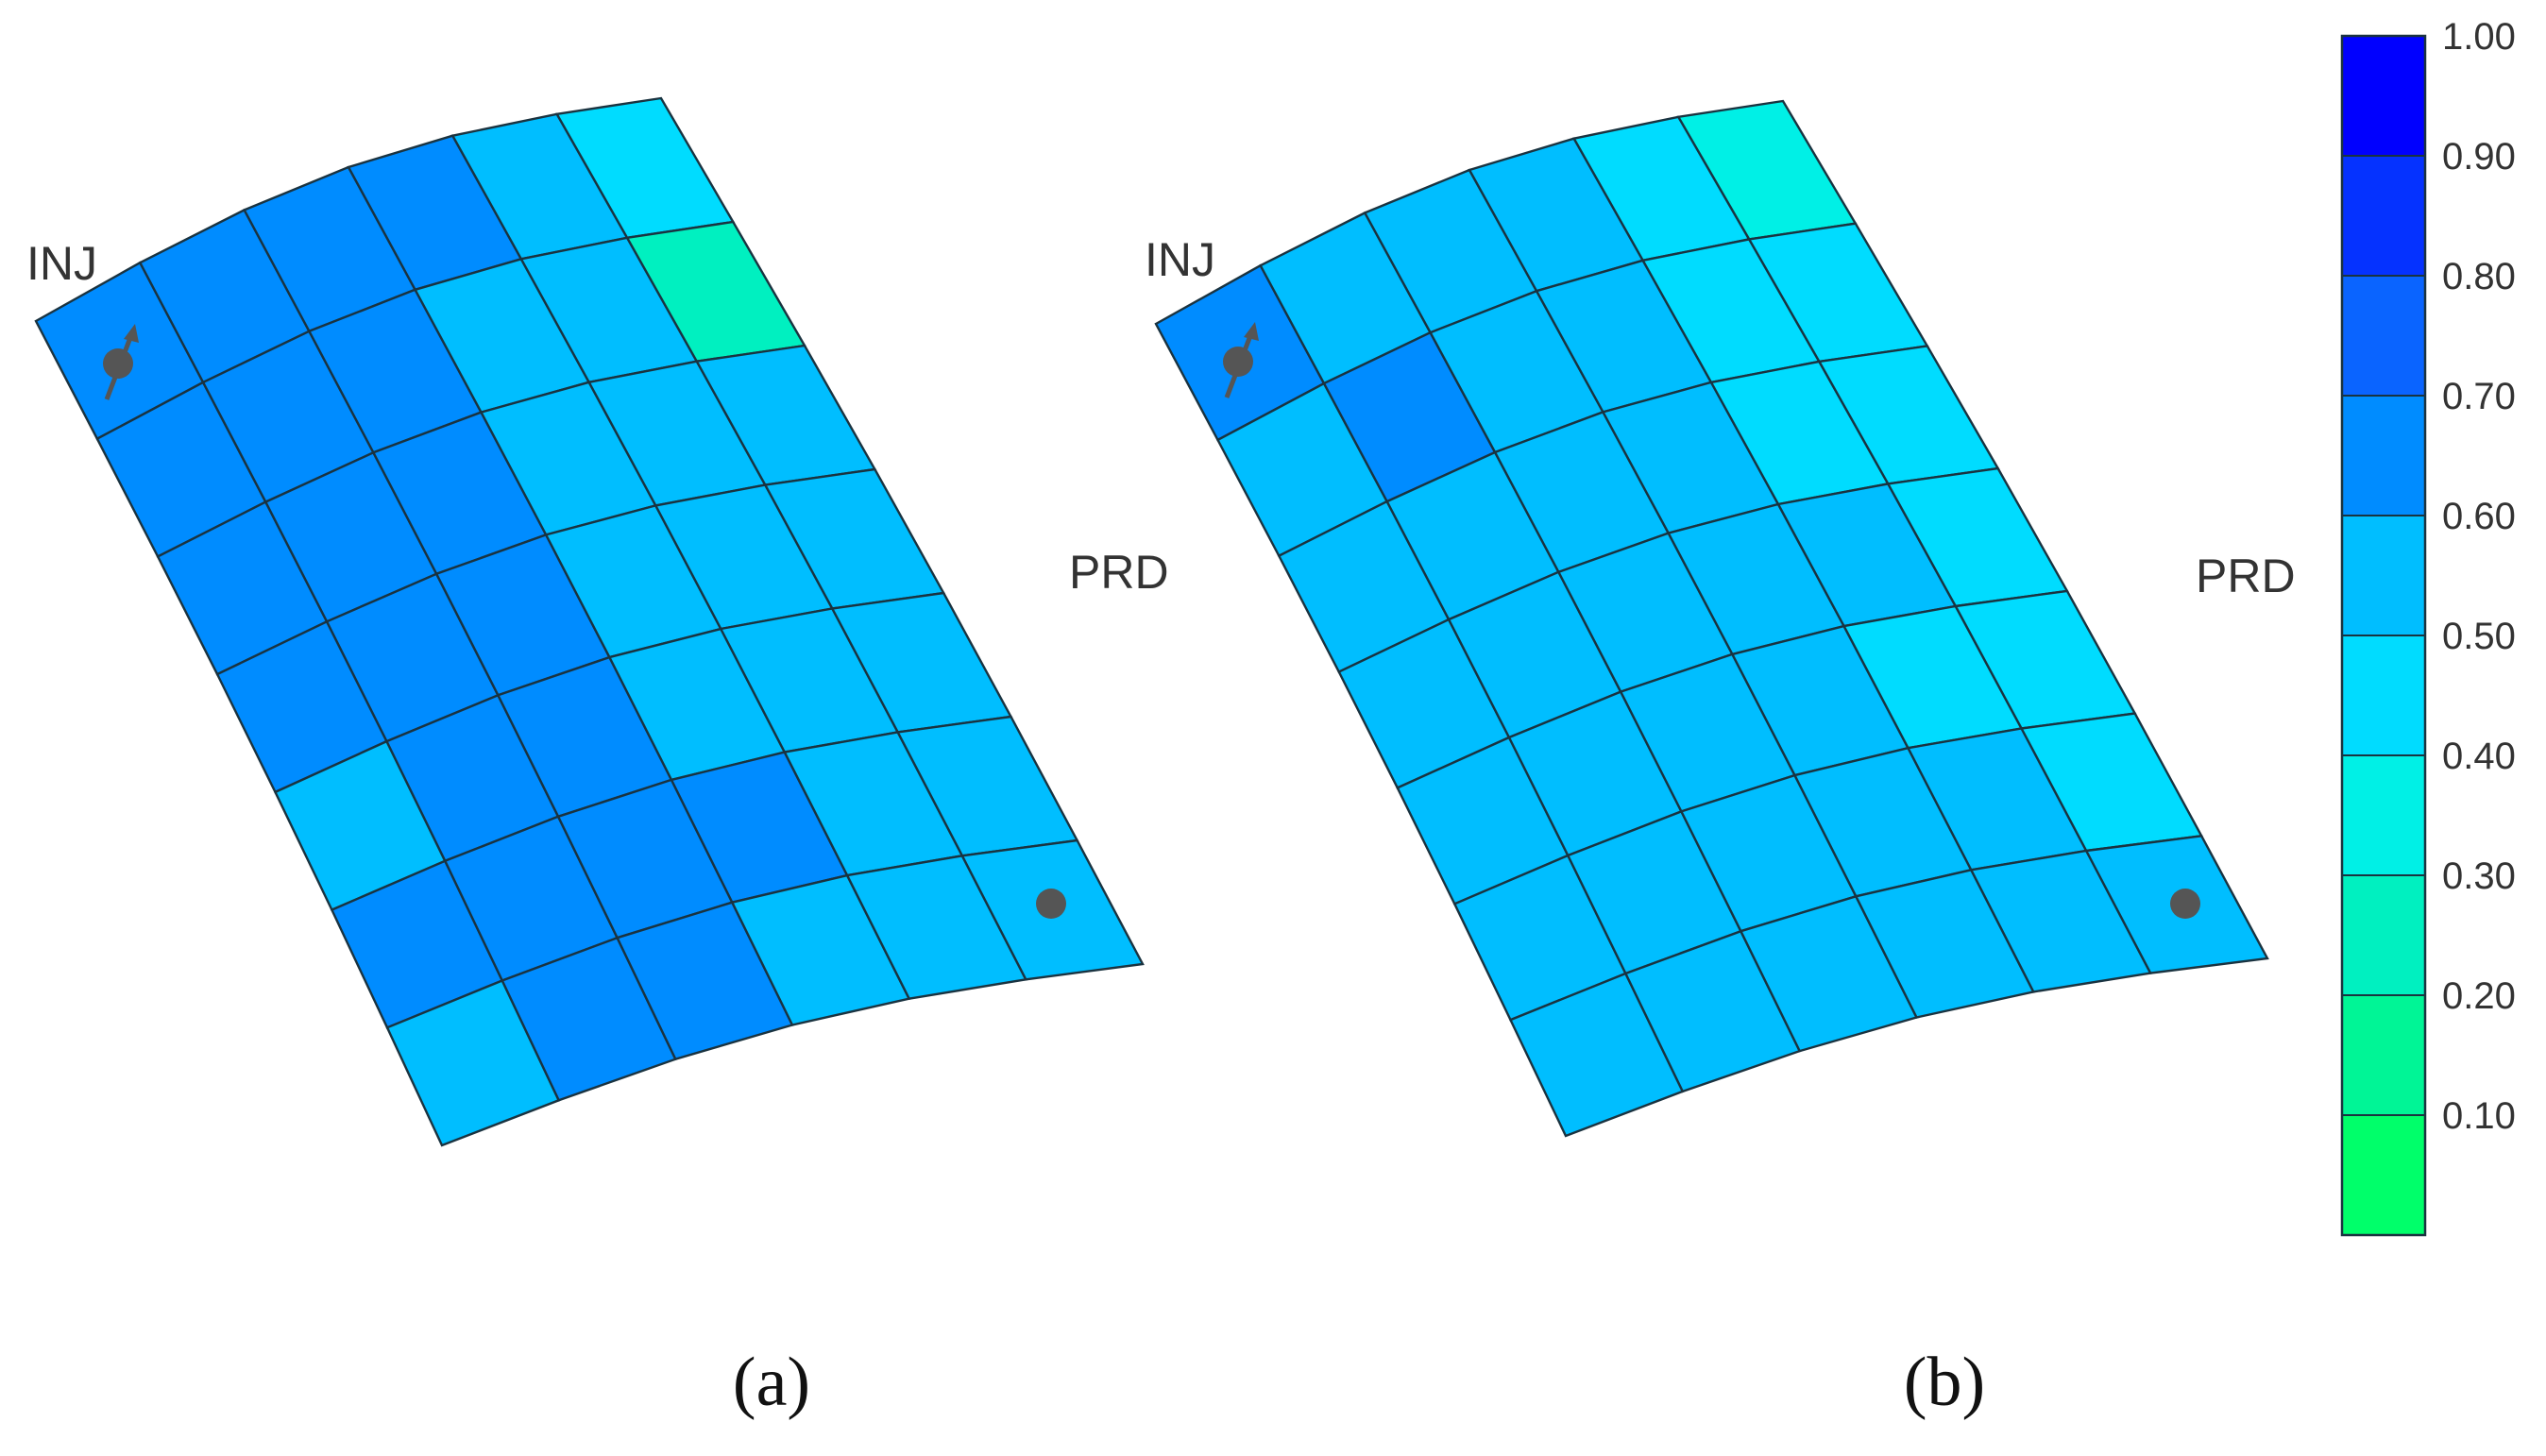  Describe the element at coordinates (2479, 396) in the screenshot. I see `colorbar-tick-label: 0.70` at that location.